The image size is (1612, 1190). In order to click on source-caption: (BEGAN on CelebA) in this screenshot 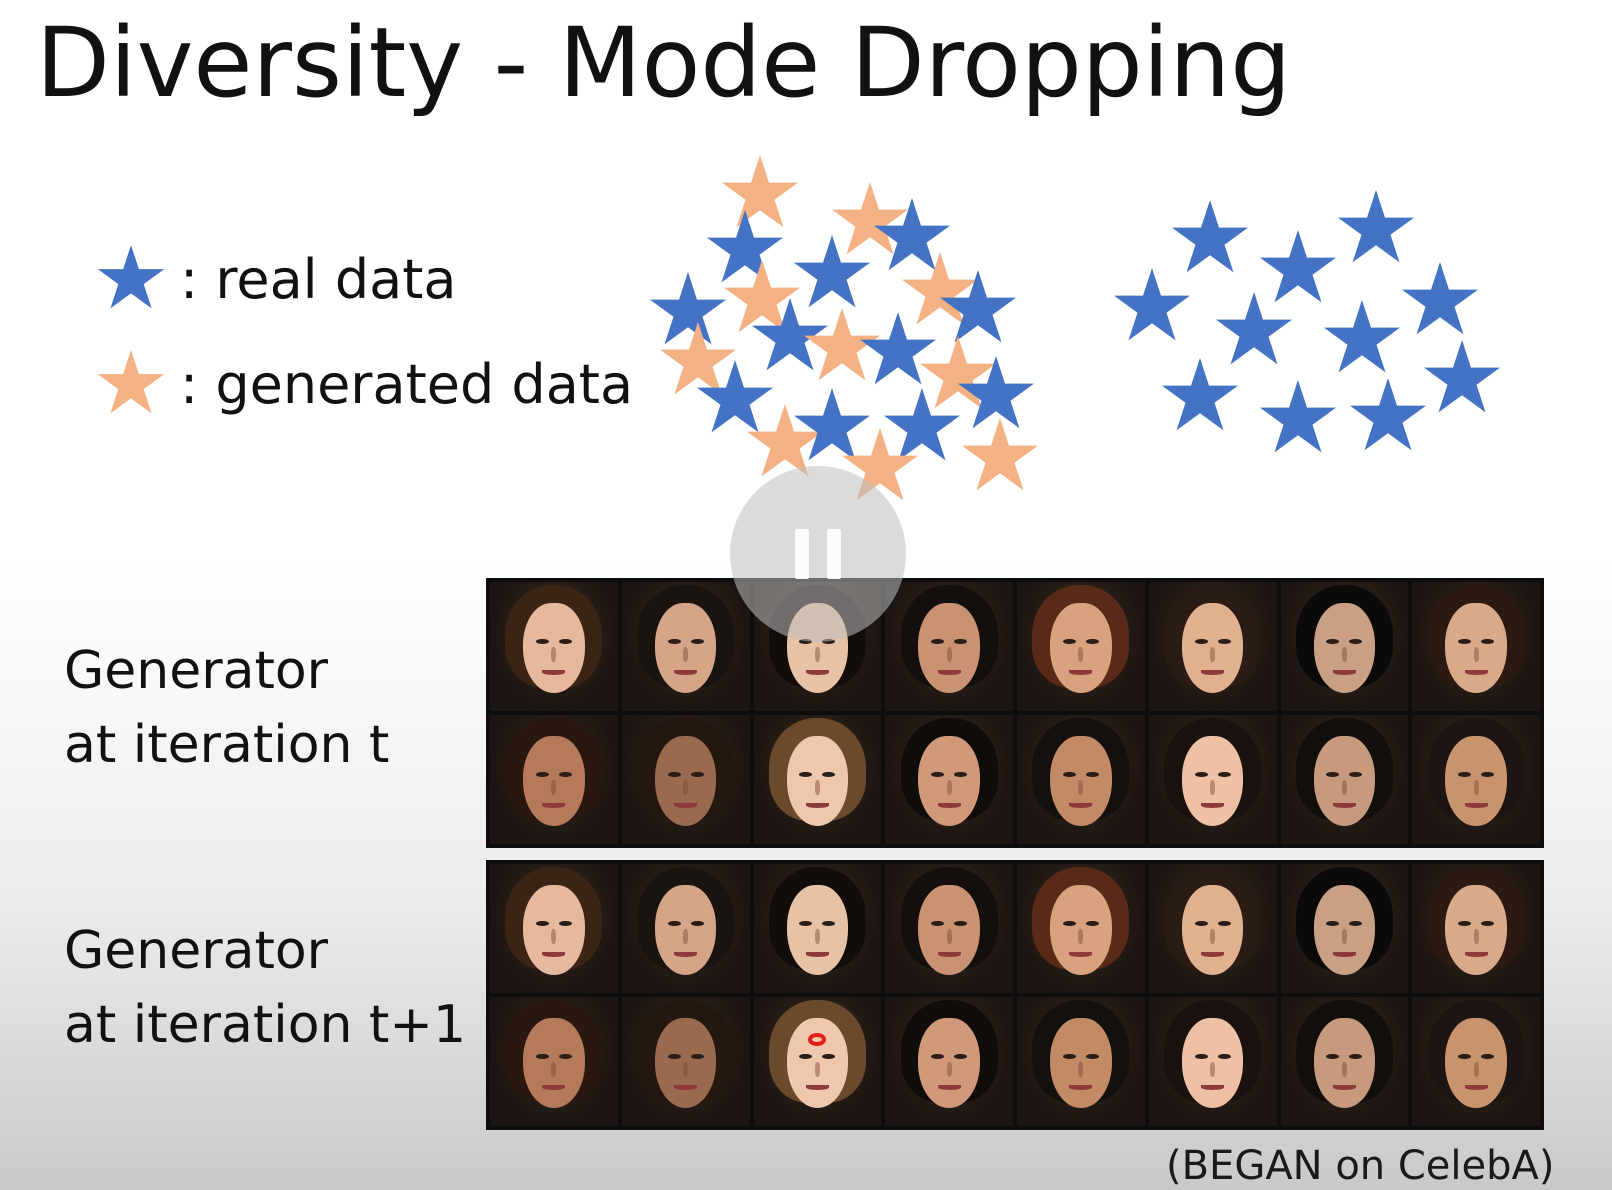, I will do `click(1360, 1166)`.